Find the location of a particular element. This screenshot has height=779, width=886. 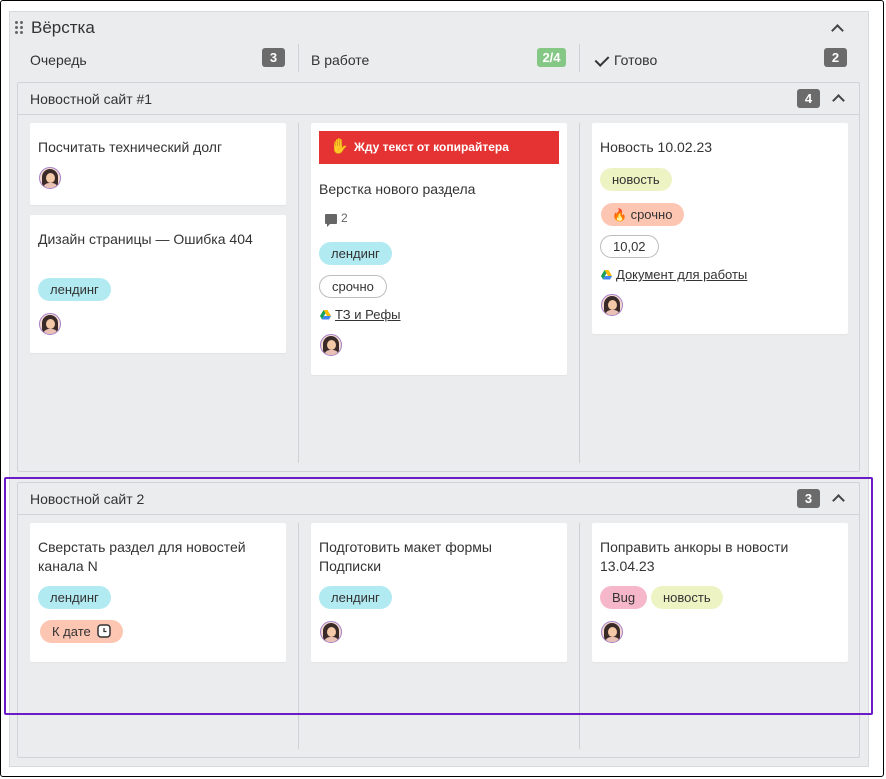

check-icon is located at coordinates (602, 59).